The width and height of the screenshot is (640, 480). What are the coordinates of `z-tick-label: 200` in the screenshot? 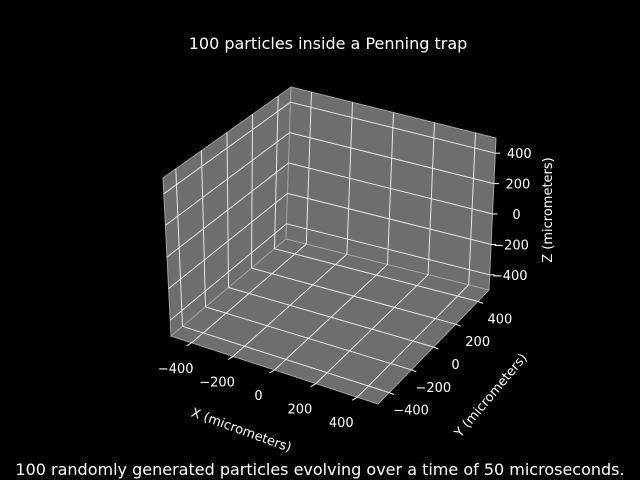 It's located at (517, 185).